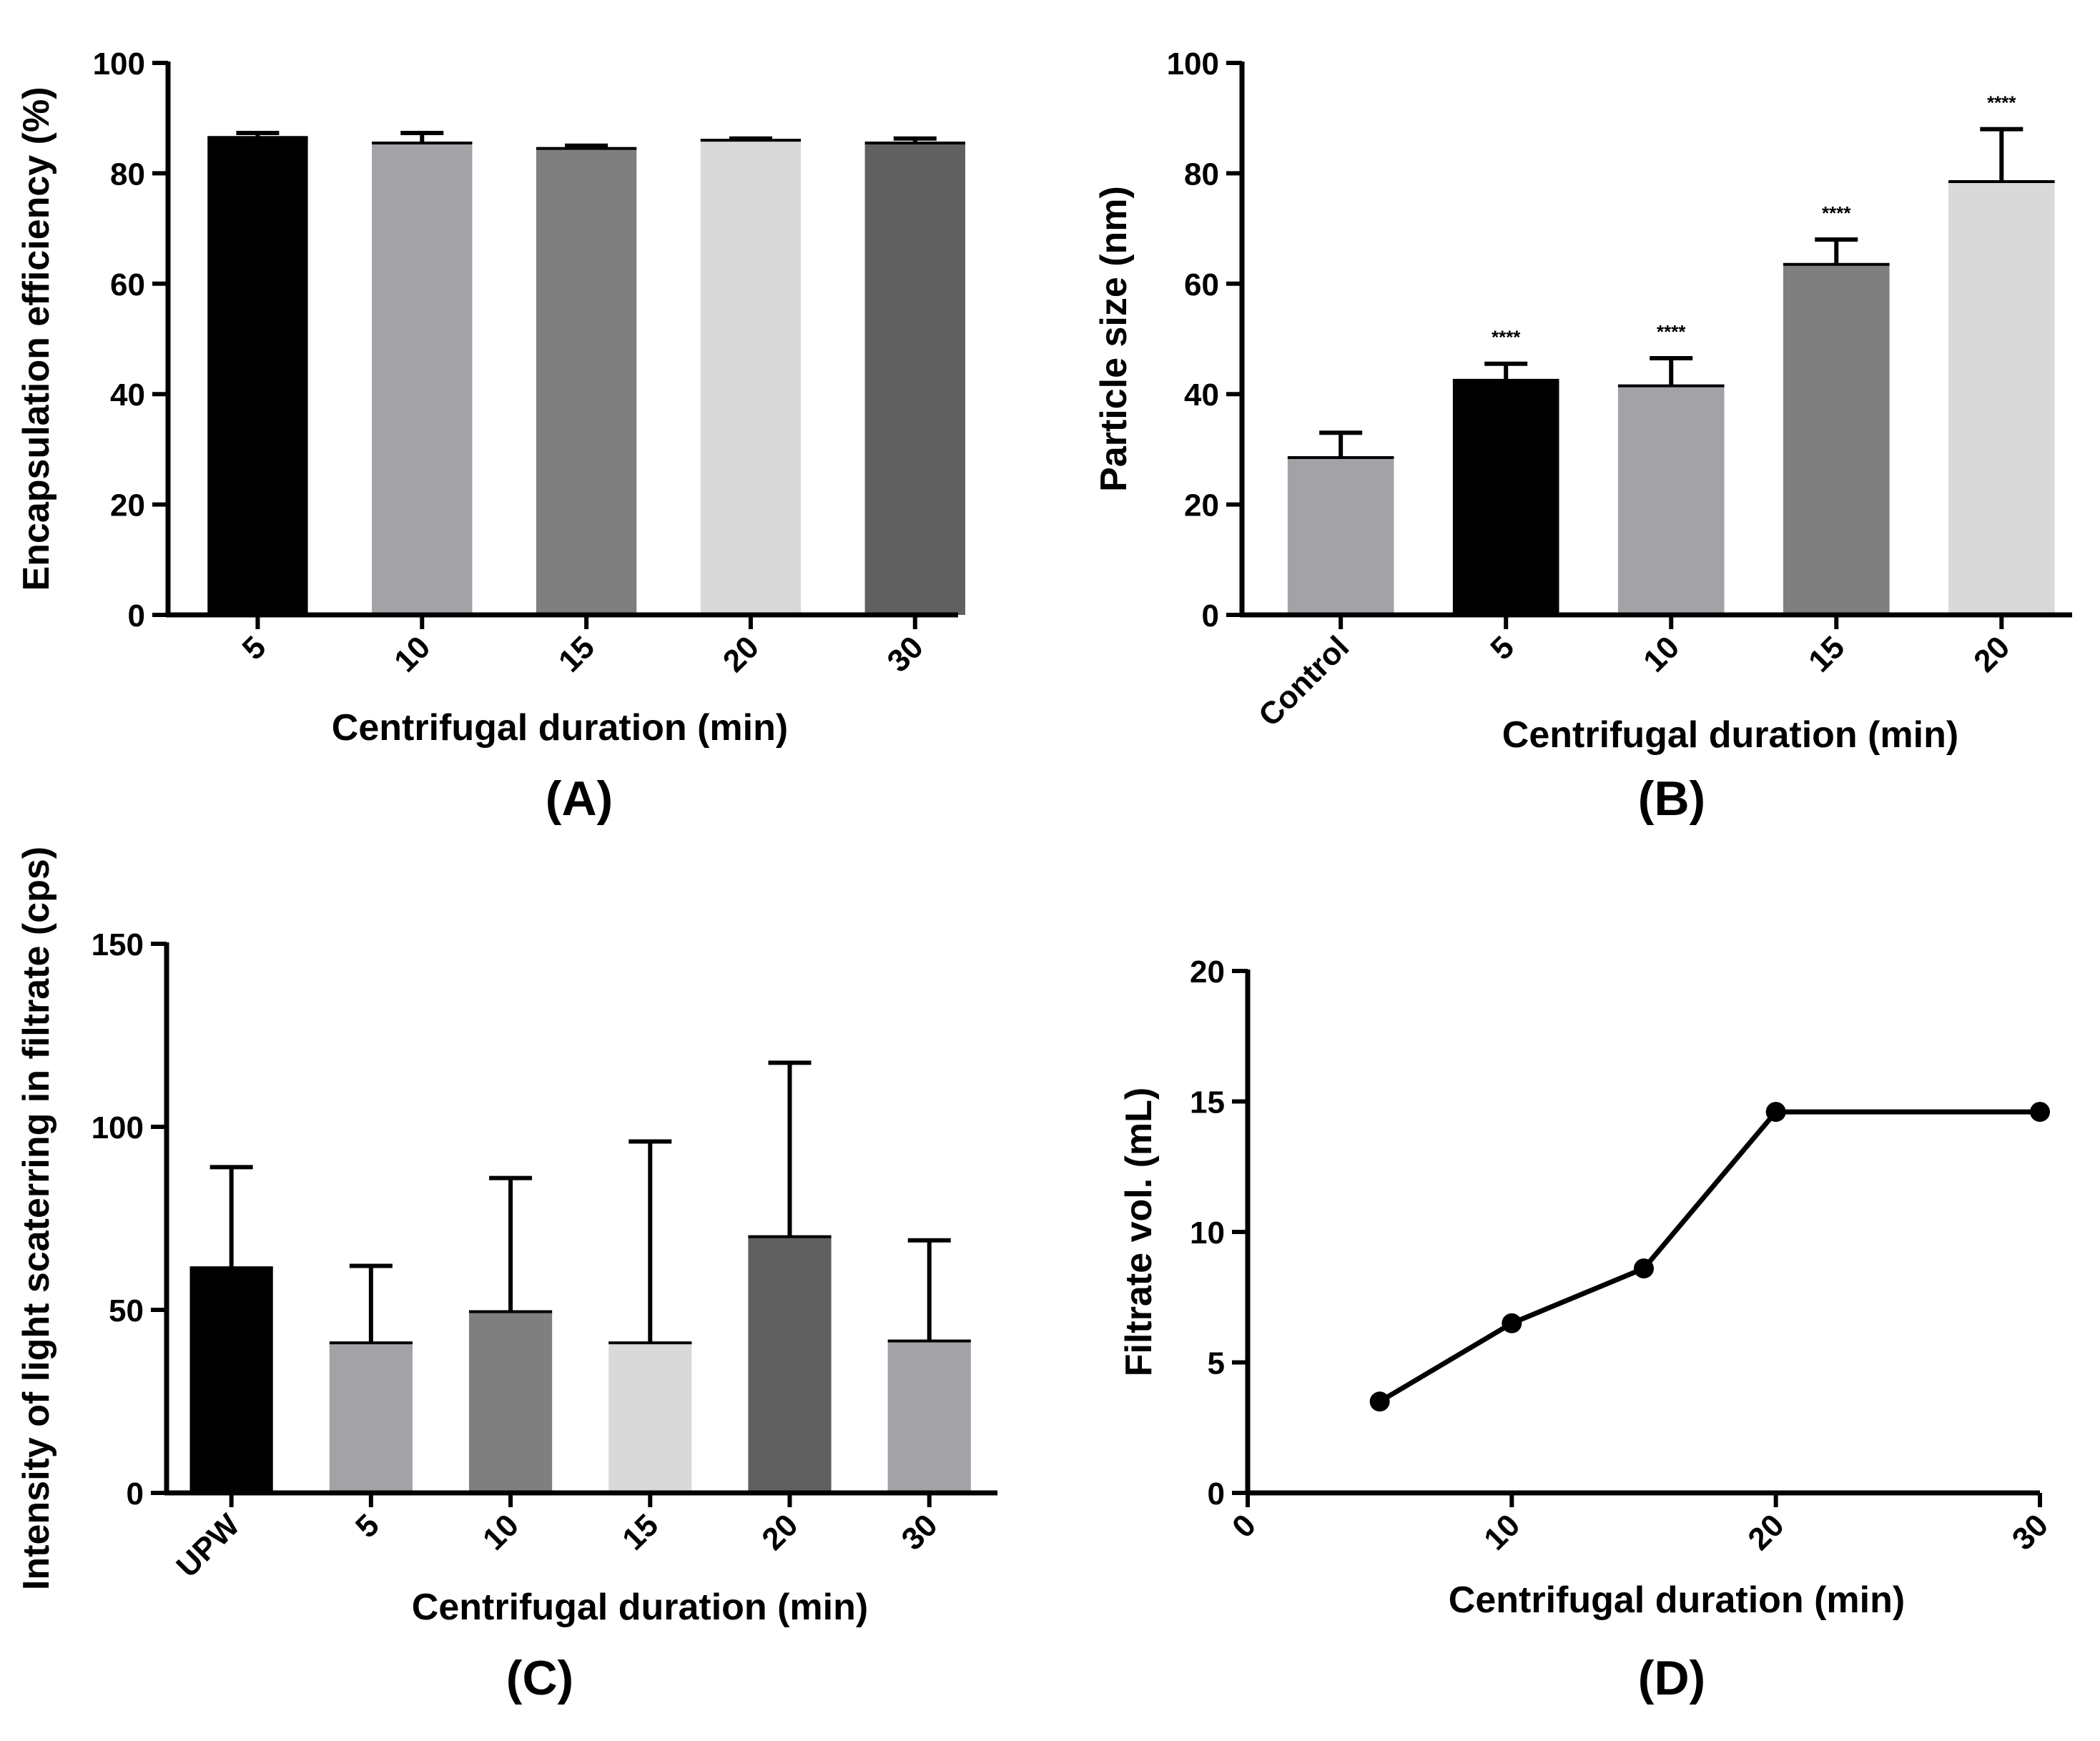 The width and height of the screenshot is (2100, 1741). What do you see at coordinates (1139, 1231) in the screenshot?
I see `y-axis-title: Filtrate vol. (mL)` at bounding box center [1139, 1231].